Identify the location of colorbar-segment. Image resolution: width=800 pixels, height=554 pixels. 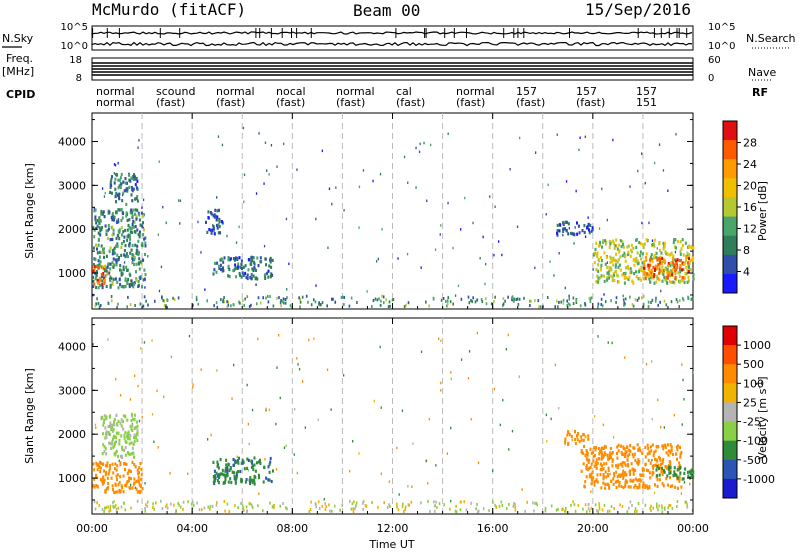
(730, 393).